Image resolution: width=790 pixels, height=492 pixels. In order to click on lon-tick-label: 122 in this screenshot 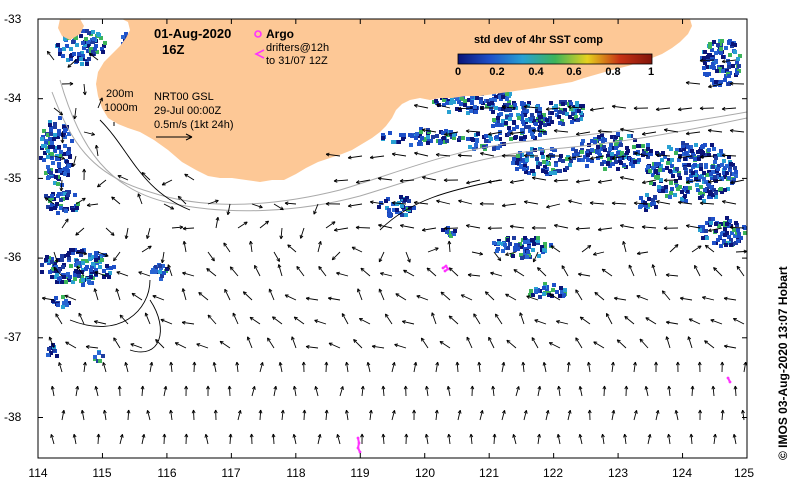, I will do `click(553, 473)`.